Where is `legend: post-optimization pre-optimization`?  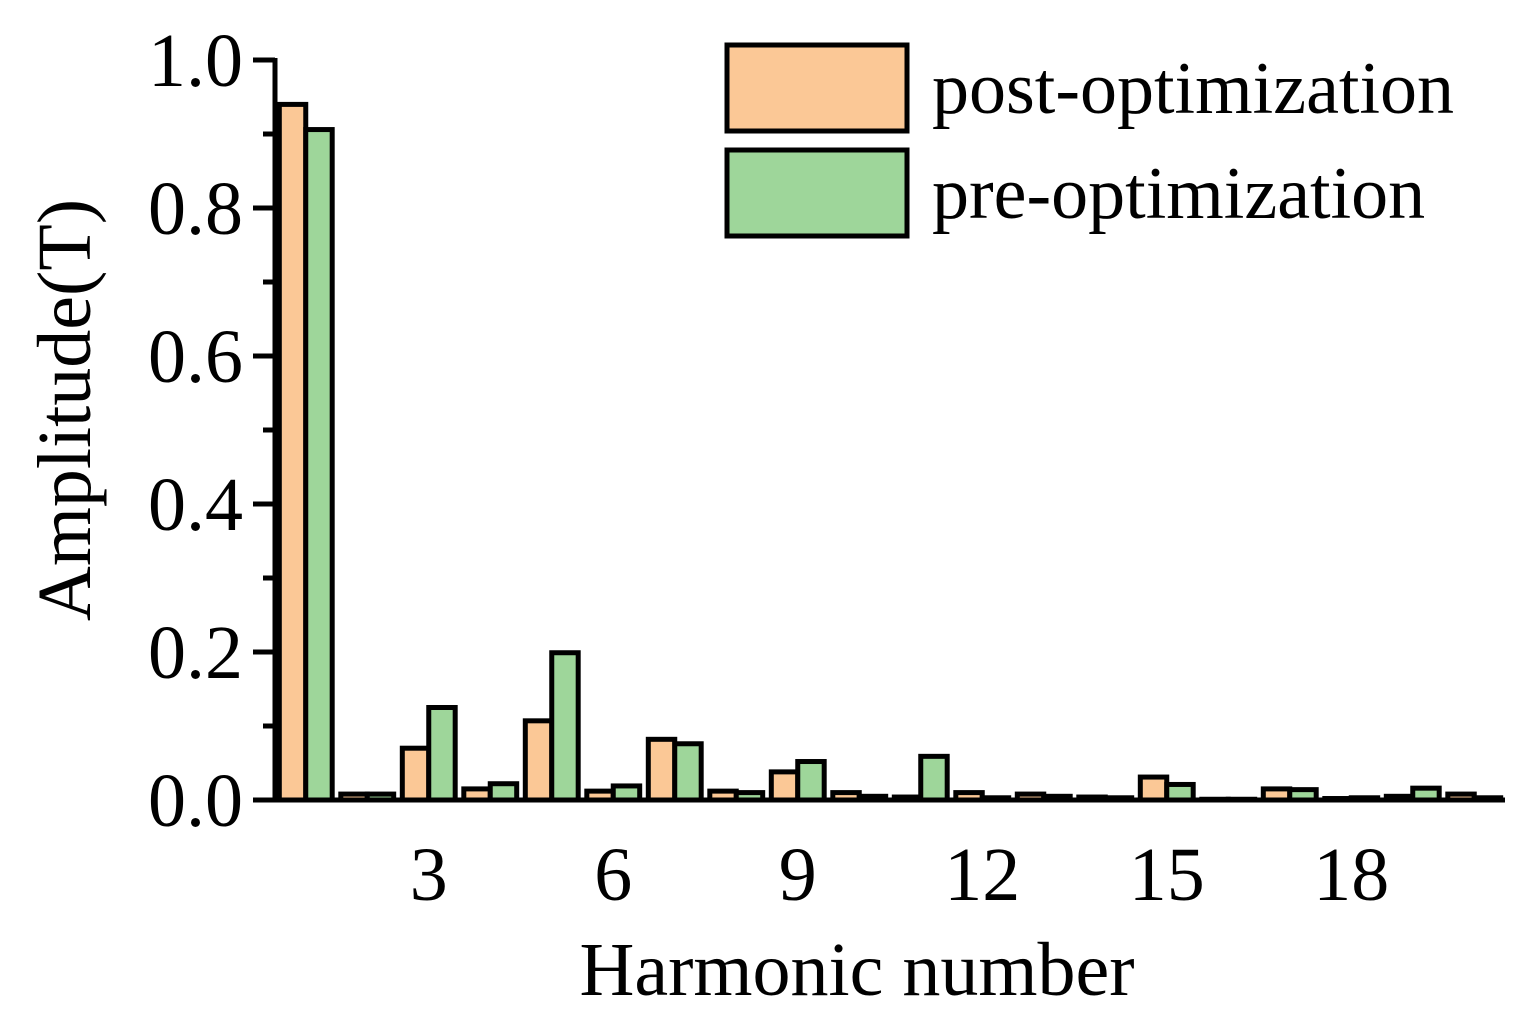
legend: post-optimization pre-optimization is located at coordinates (1089, 140).